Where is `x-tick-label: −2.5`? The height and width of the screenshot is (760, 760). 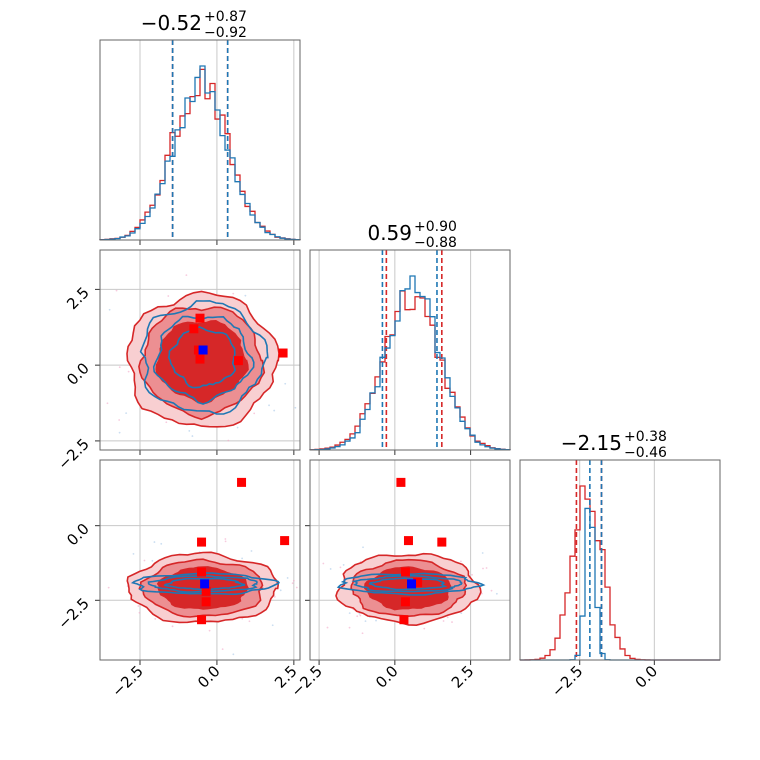
x-tick-label: −2.5 is located at coordinates (127, 681).